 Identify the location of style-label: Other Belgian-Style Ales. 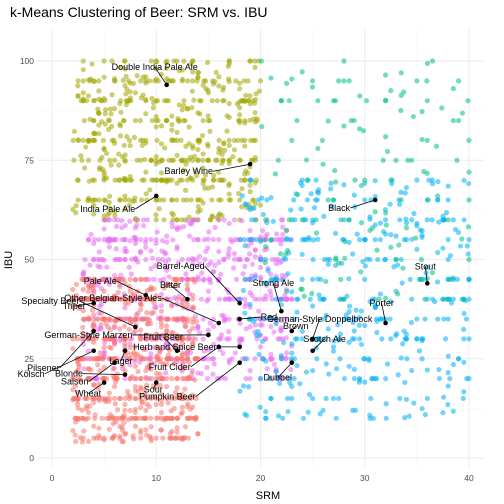
(113, 298).